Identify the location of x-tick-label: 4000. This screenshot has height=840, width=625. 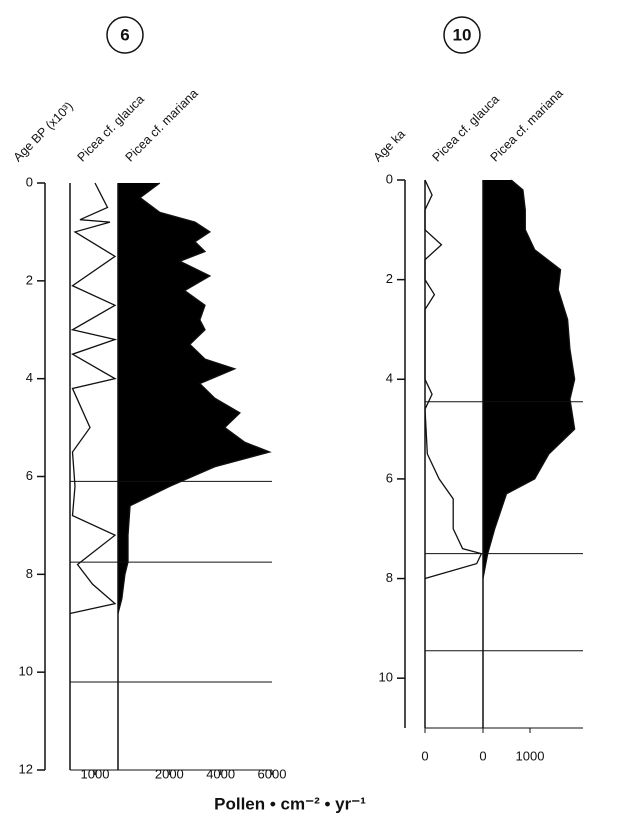
(220, 773).